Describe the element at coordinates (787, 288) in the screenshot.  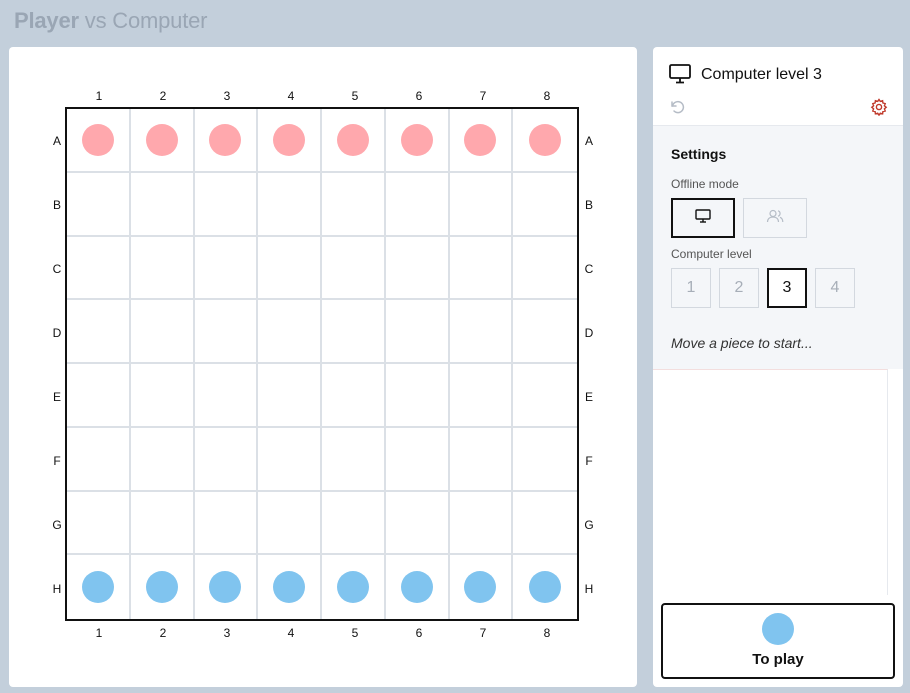
I see `level-button-3: 3` at that location.